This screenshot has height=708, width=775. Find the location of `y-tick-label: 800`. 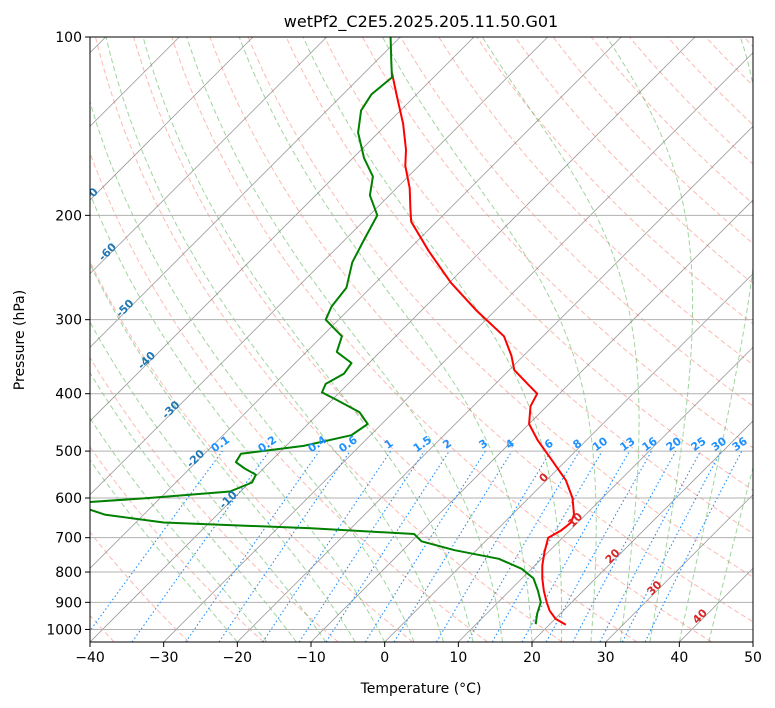

y-tick-label: 800 is located at coordinates (68, 573).